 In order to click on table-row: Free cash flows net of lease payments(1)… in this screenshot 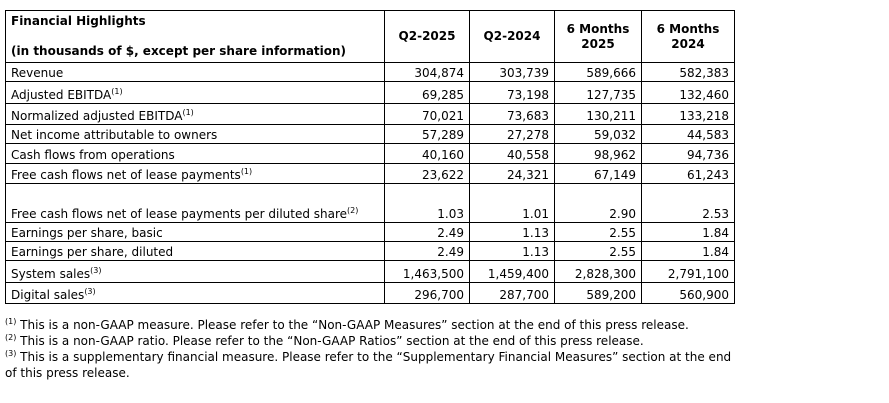, I will do `click(370, 173)`.